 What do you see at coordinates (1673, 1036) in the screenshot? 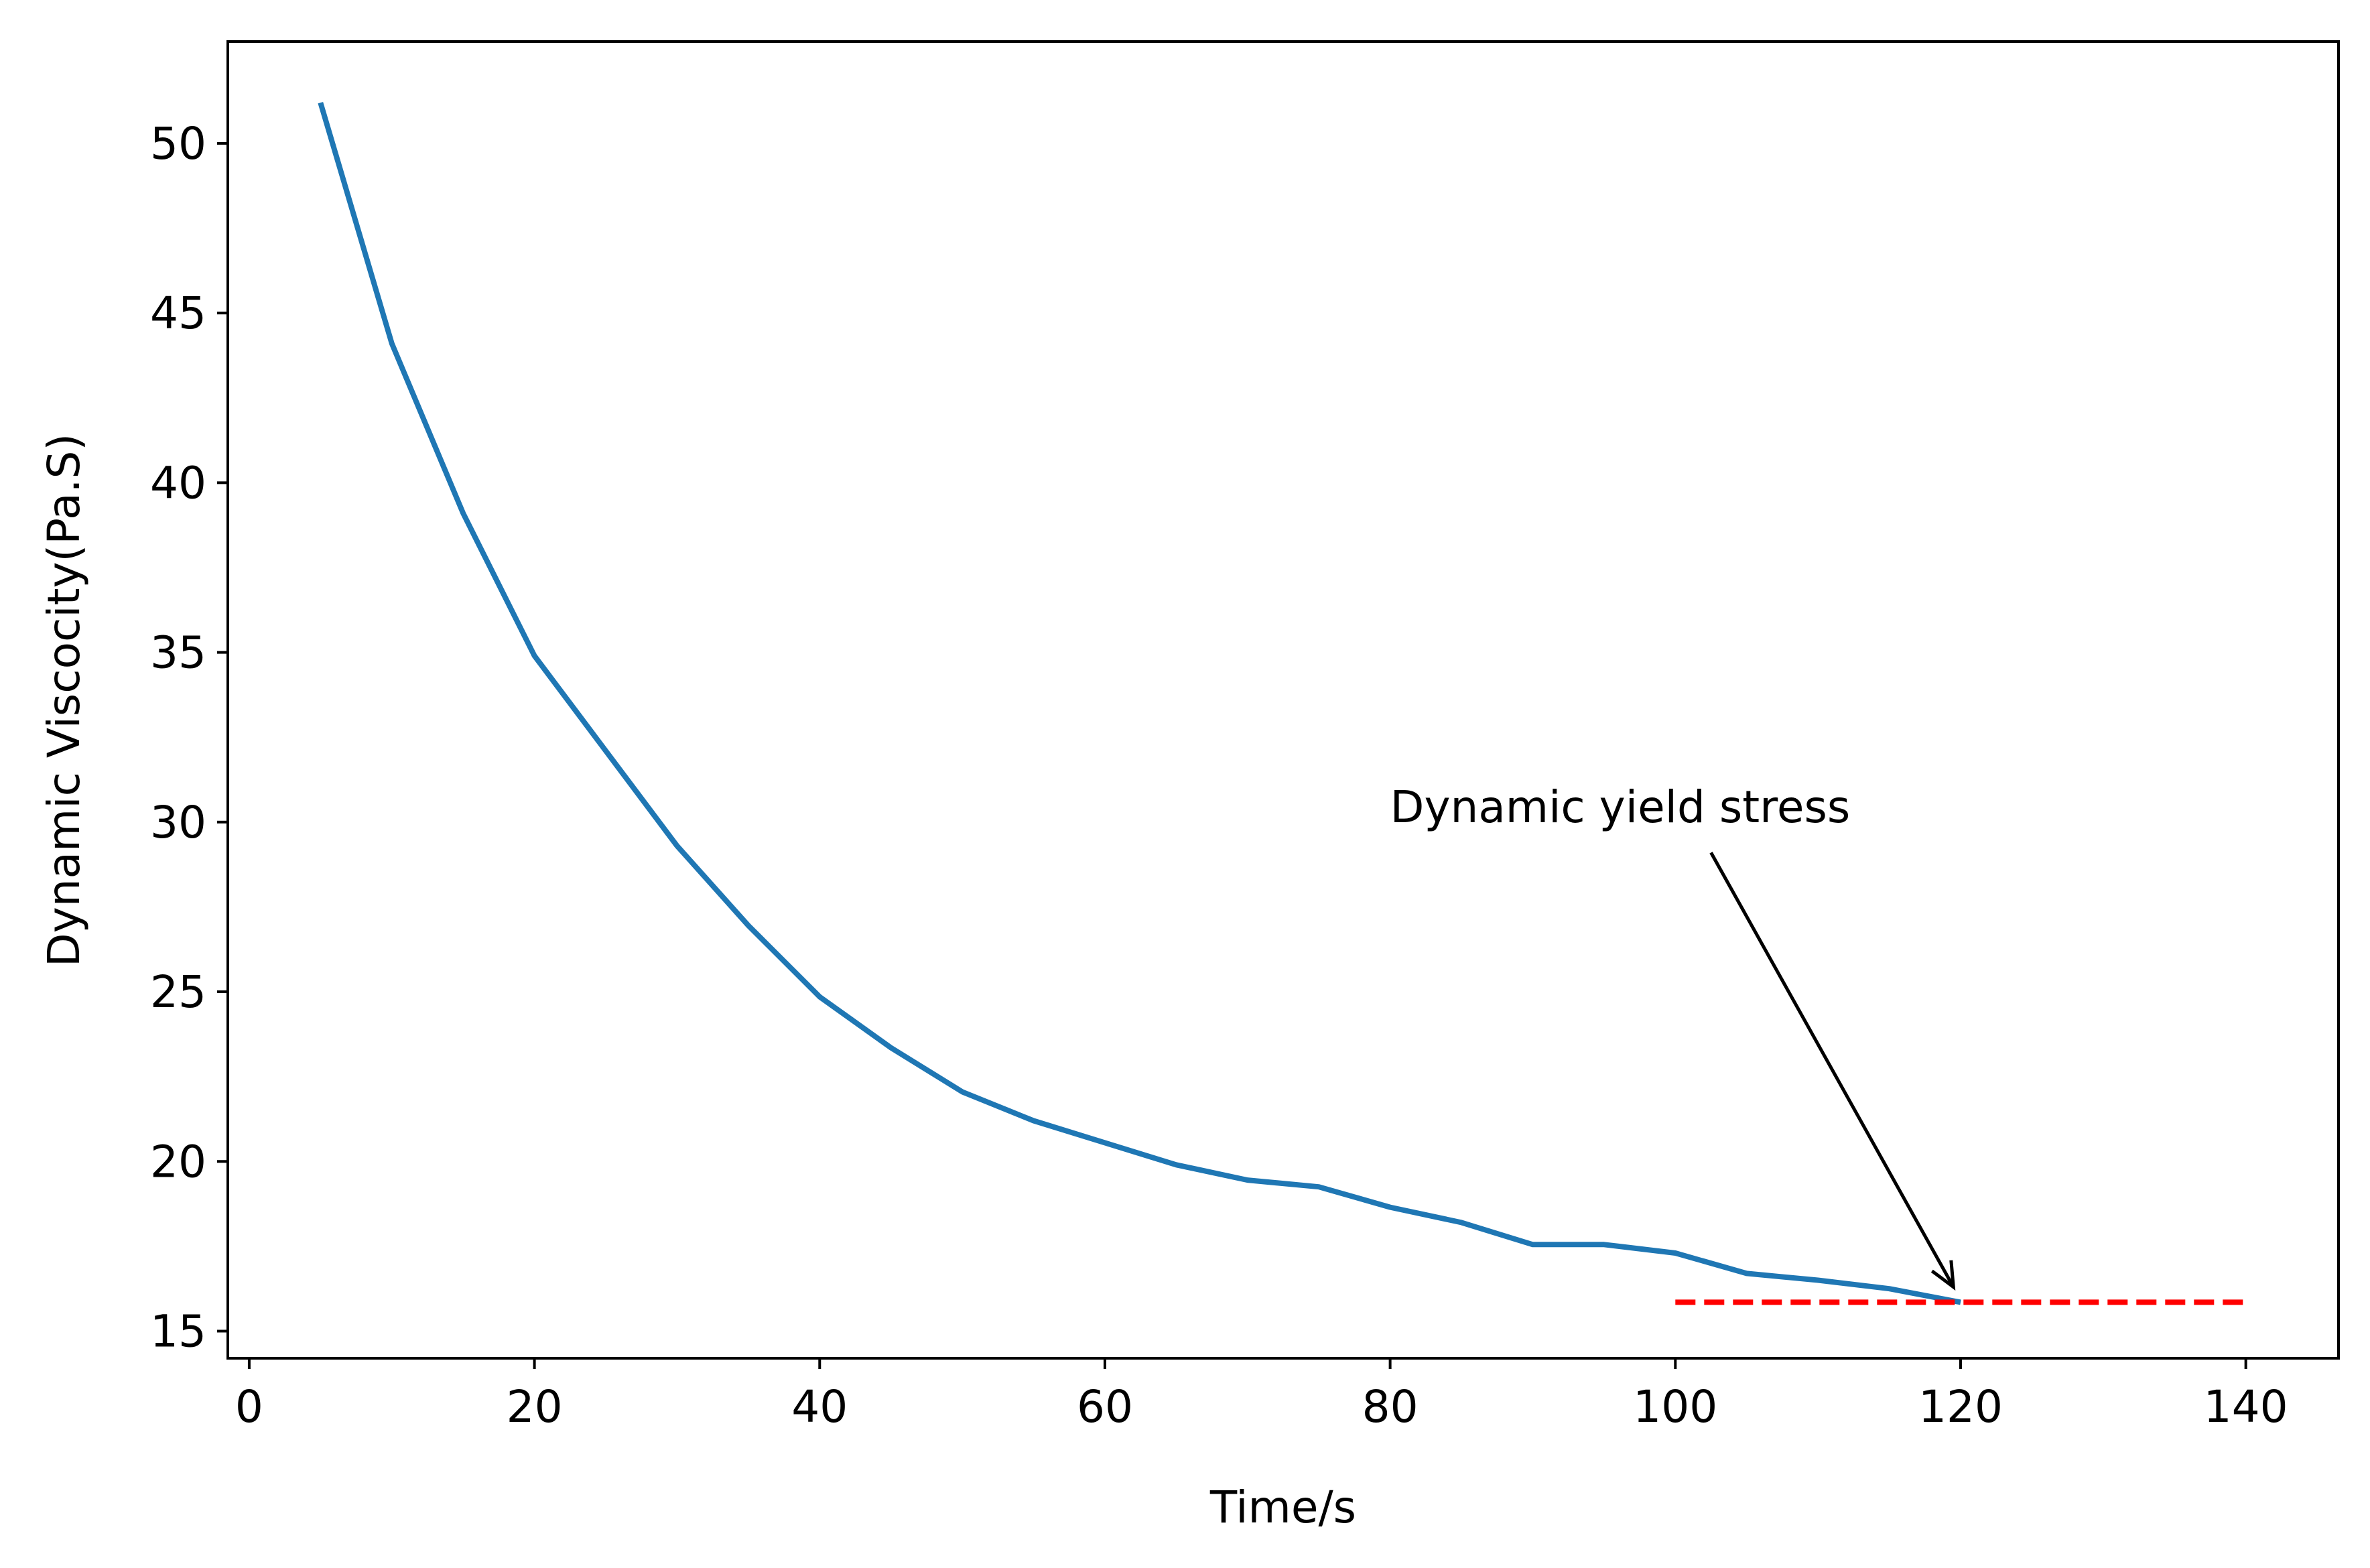
I see `annotation-layer: Dynamic yield stress` at bounding box center [1673, 1036].